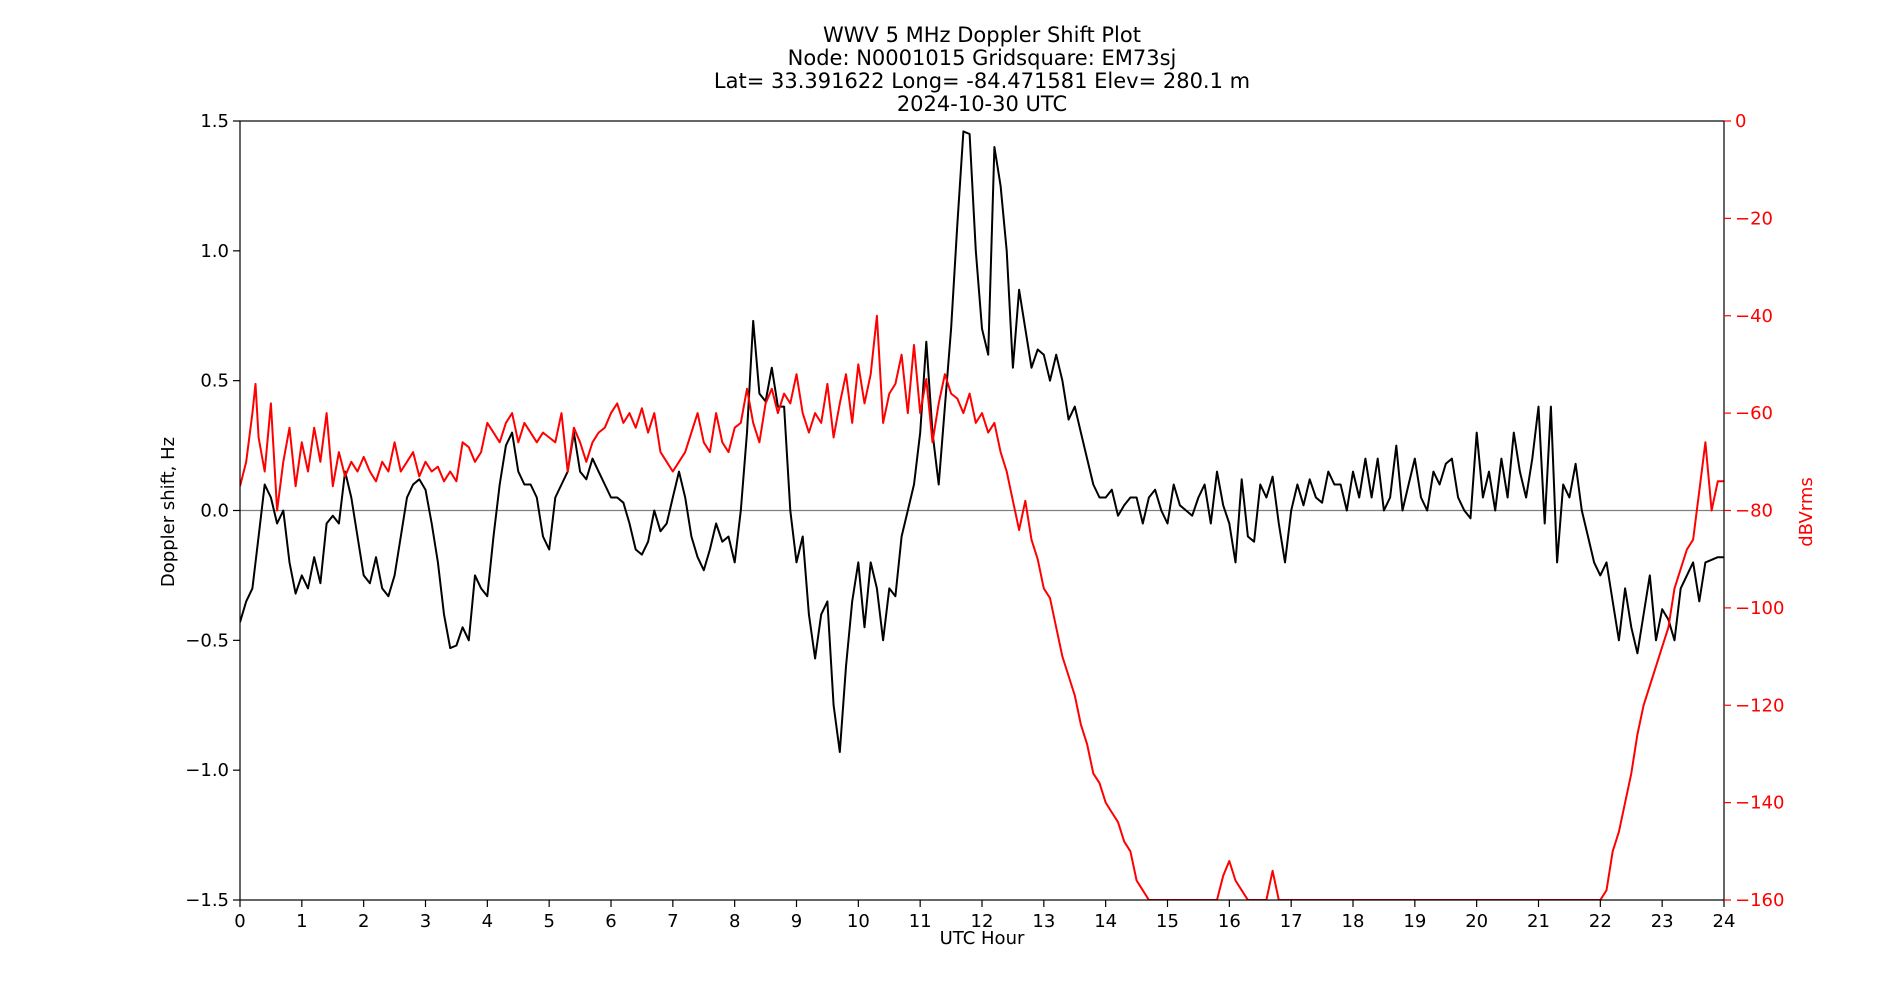 The width and height of the screenshot is (1900, 1000). What do you see at coordinates (1662, 921) in the screenshot?
I see `x-tick-label: 23` at bounding box center [1662, 921].